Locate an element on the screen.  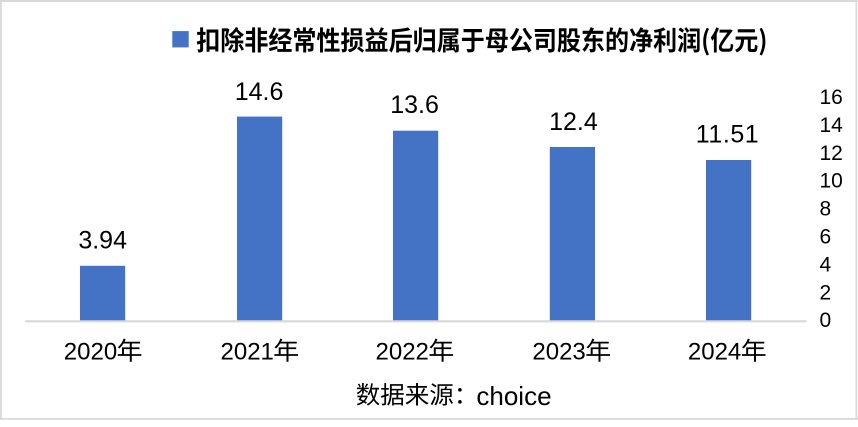
svg-text: 12.4 is located at coordinates (573, 122).